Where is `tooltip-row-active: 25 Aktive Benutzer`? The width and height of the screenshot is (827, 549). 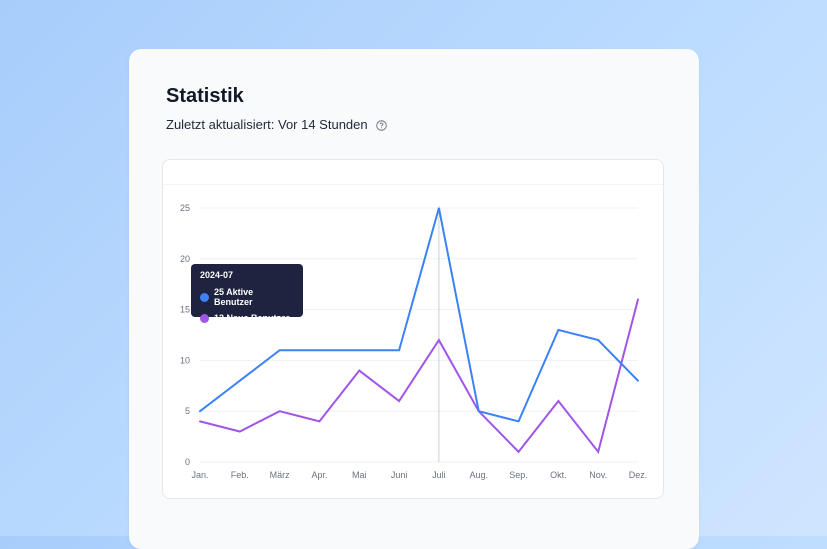
tooltip-row-active: 25 Aktive Benutzer is located at coordinates (247, 297).